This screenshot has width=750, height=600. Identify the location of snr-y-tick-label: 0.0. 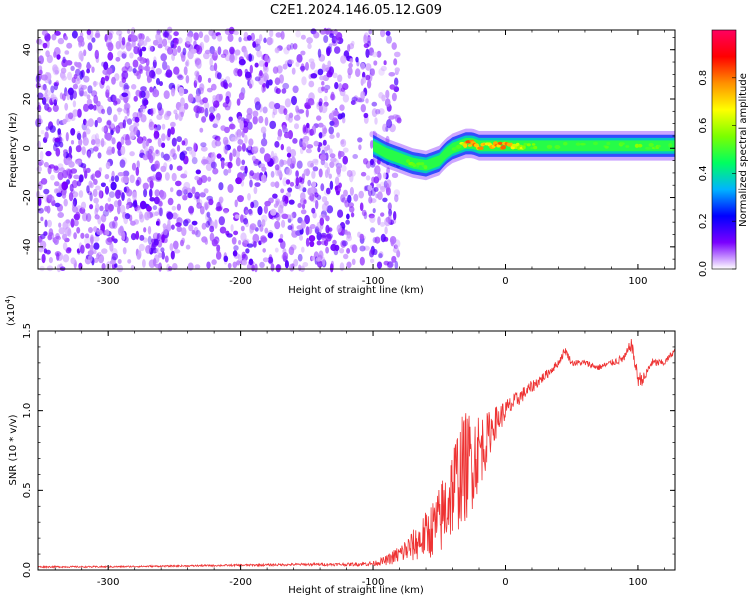
(27, 570).